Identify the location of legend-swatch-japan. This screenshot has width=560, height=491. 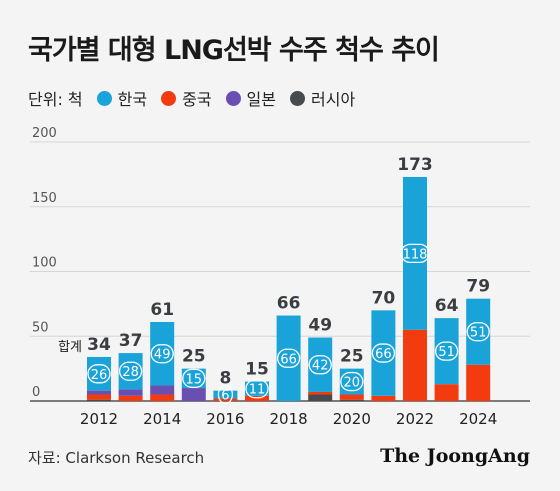
(233, 98).